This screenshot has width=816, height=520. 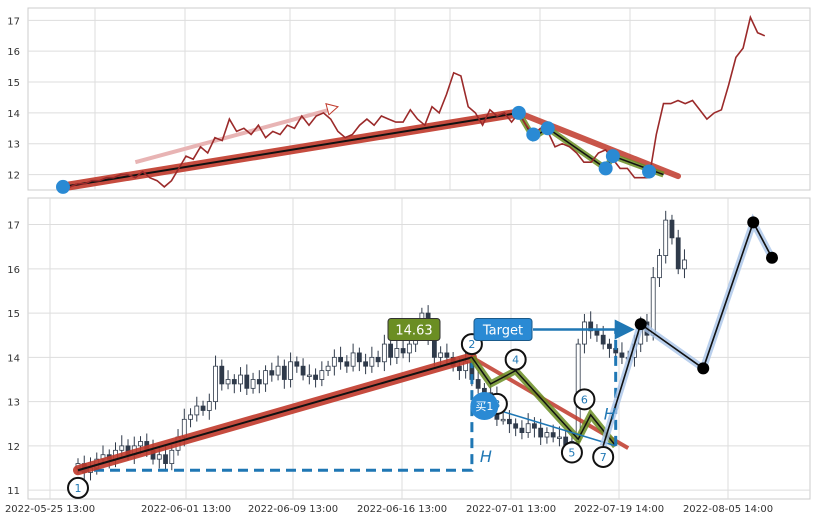 I want to click on bottom-x-tick-label: 2022-06-01 13:00, so click(x=186, y=509).